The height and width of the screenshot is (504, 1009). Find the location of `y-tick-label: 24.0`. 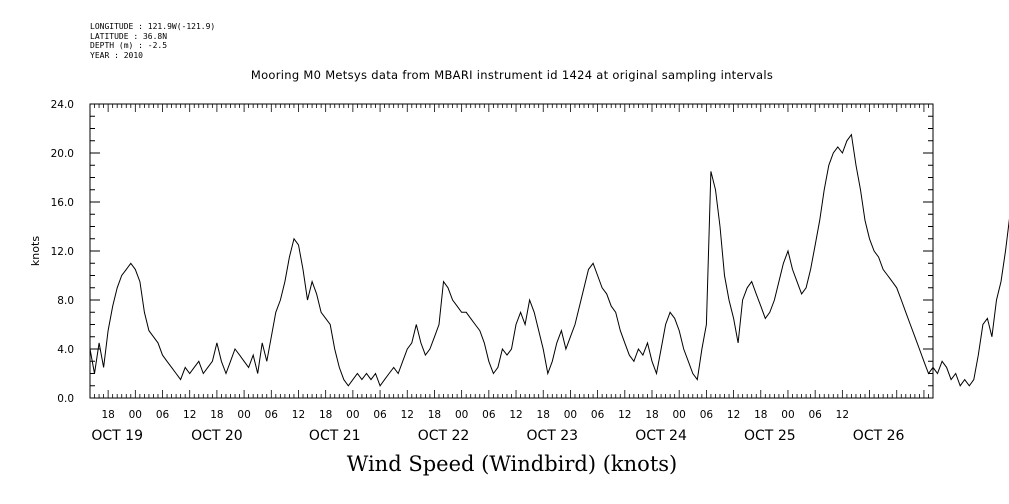

y-tick-label: 24.0 is located at coordinates (62, 105).